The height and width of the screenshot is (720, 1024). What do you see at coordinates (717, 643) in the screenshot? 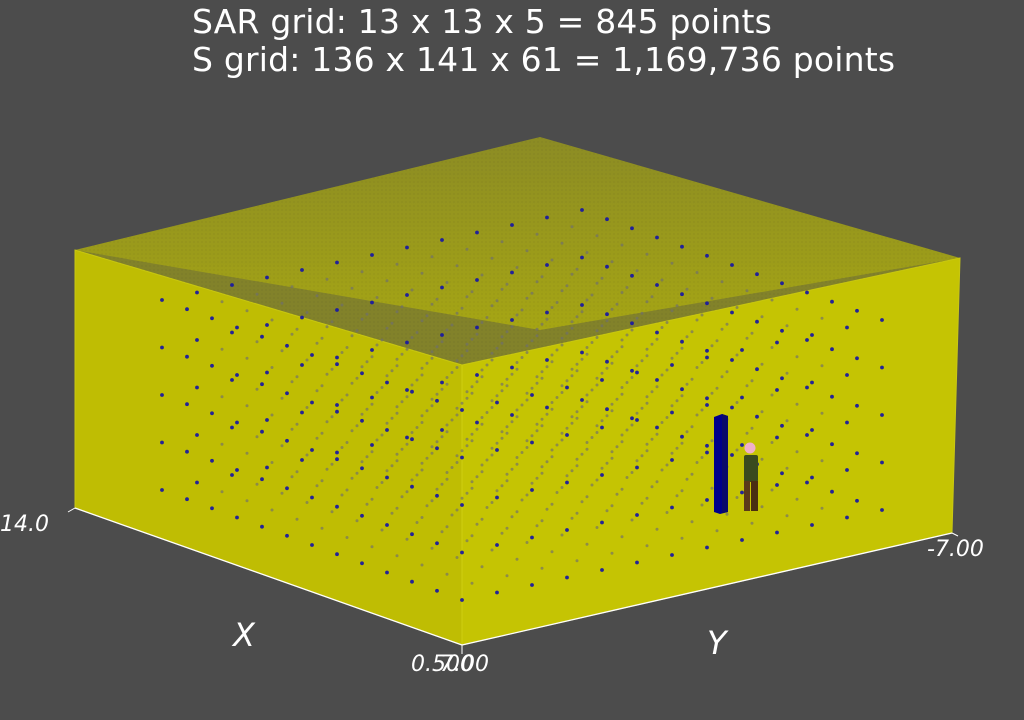
I see `y-axis-label: Y` at bounding box center [717, 643].